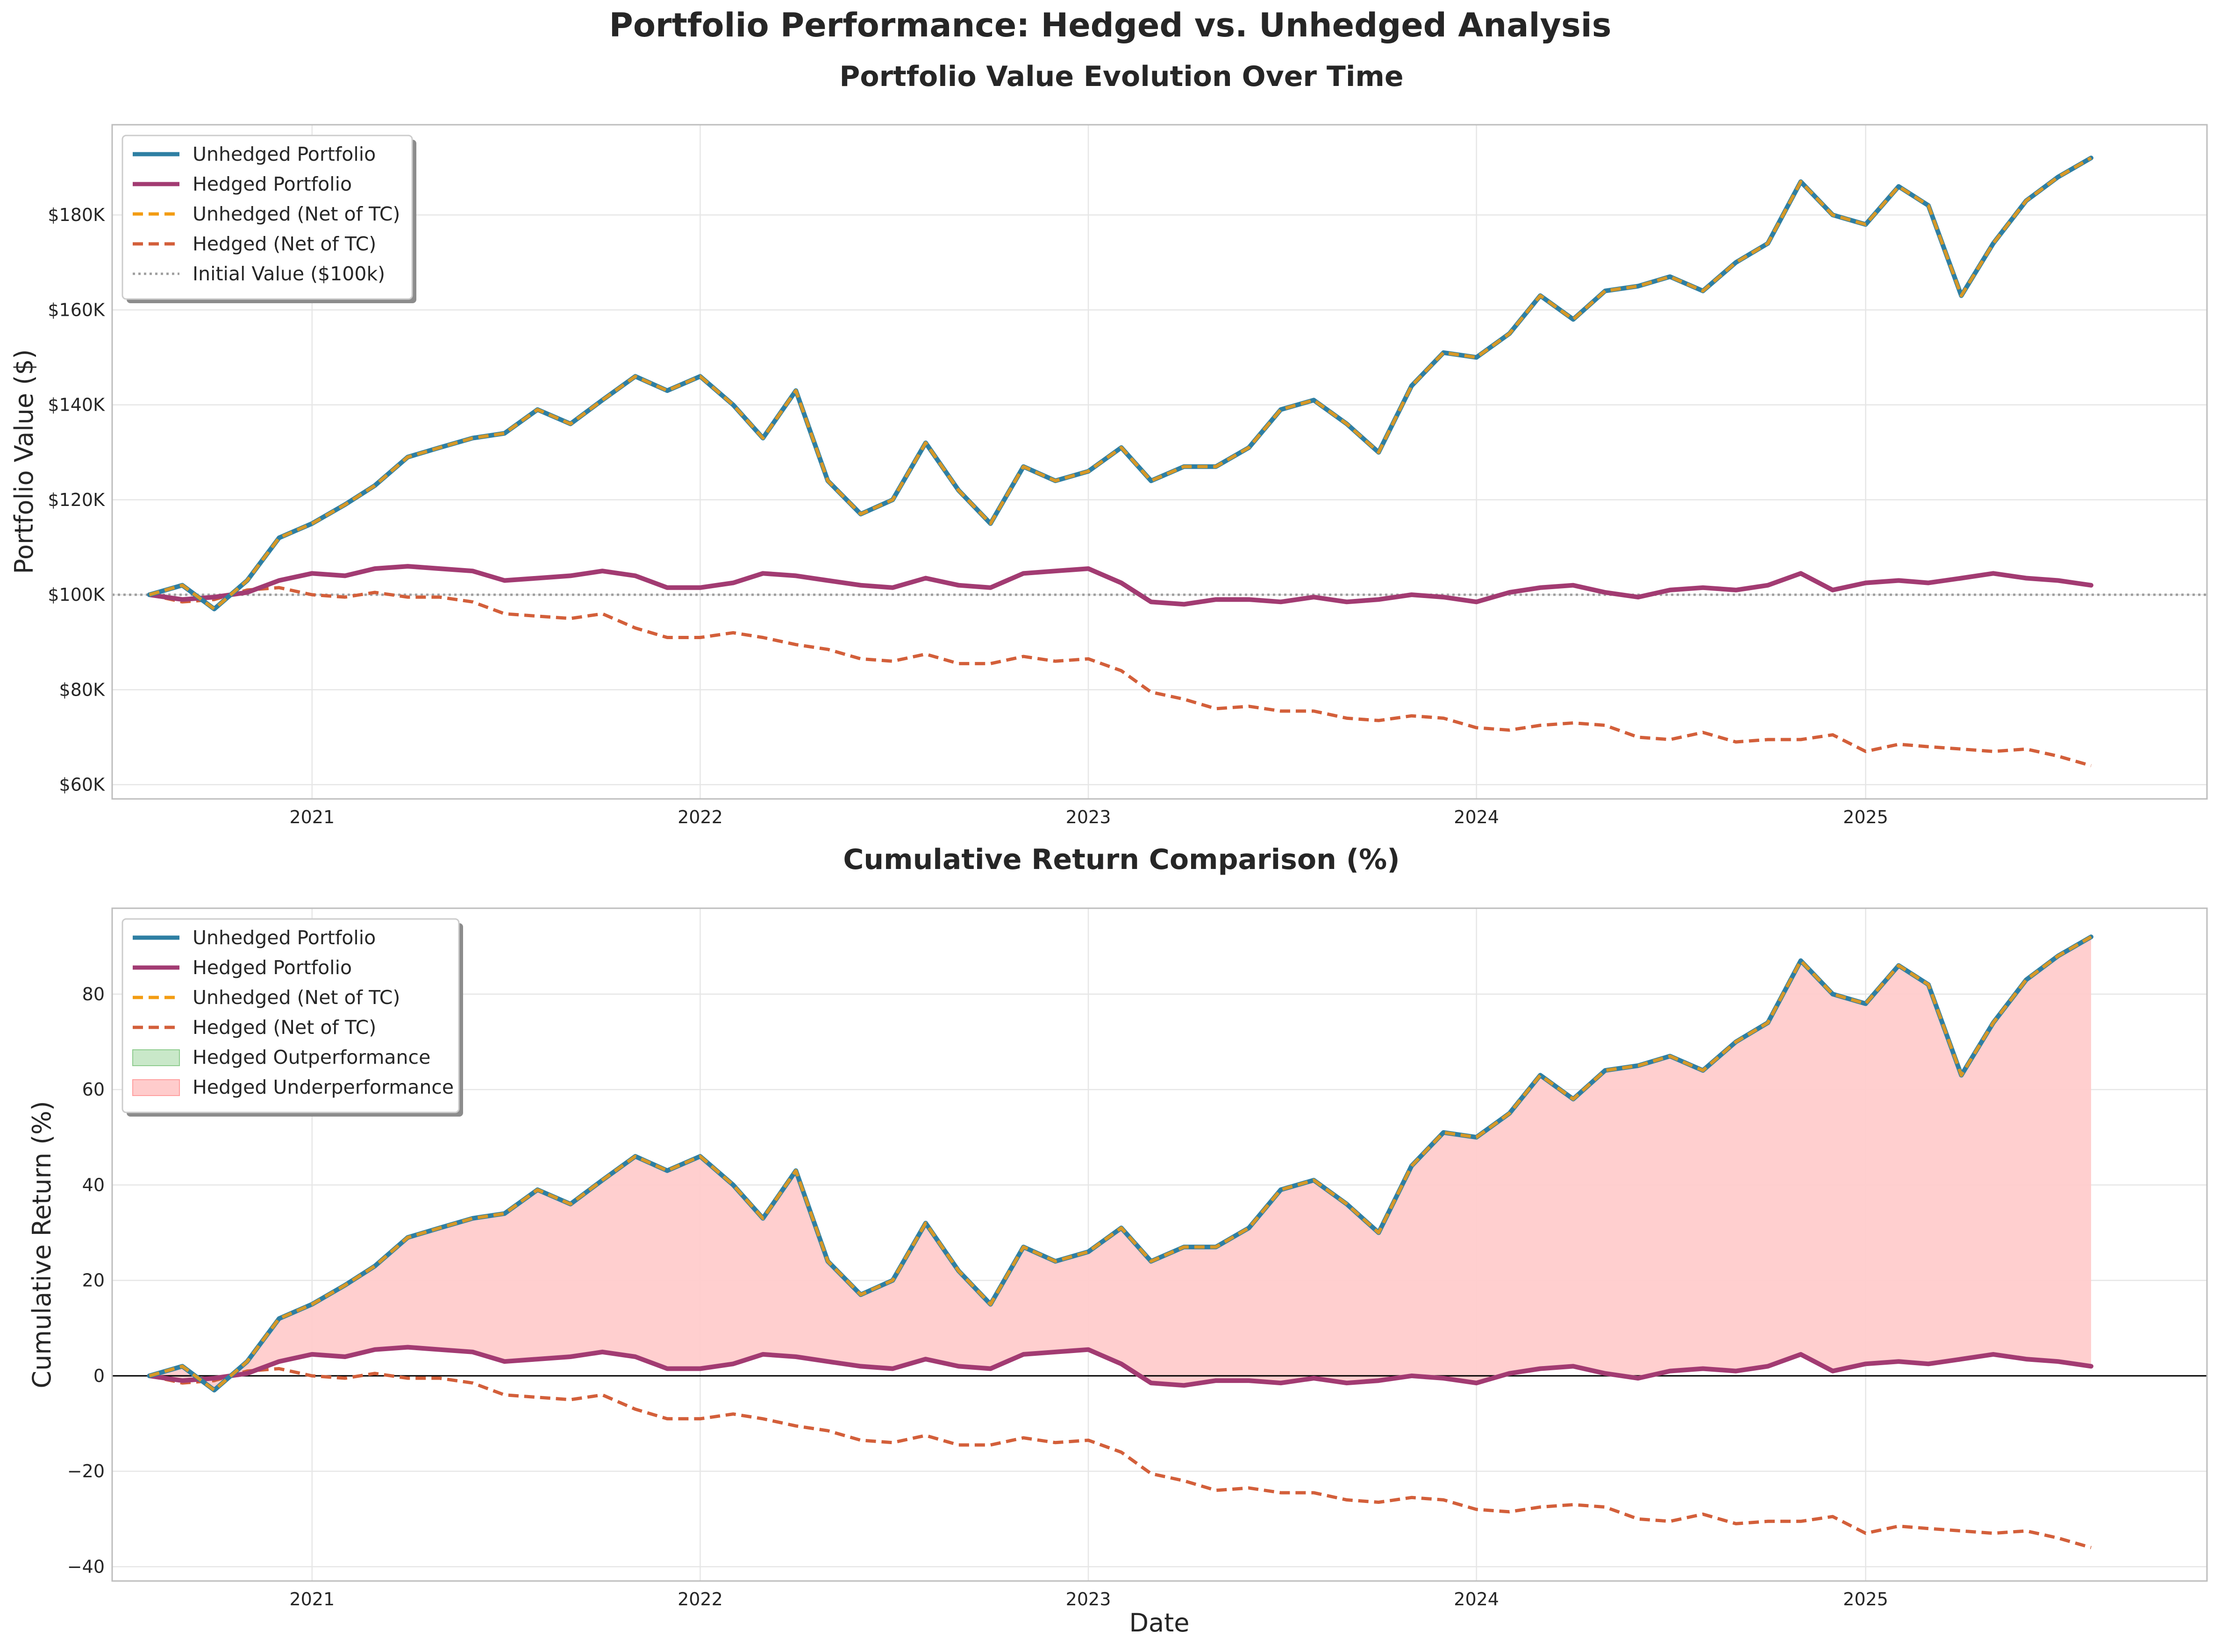 The width and height of the screenshot is (2221, 1652). I want to click on cumulative-return-ytick-label: 80, so click(93, 994).